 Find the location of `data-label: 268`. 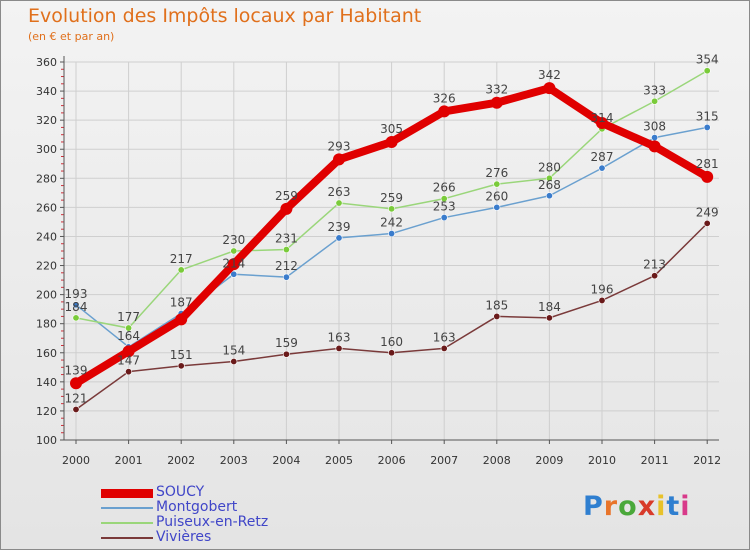

data-label: 268 is located at coordinates (549, 185).